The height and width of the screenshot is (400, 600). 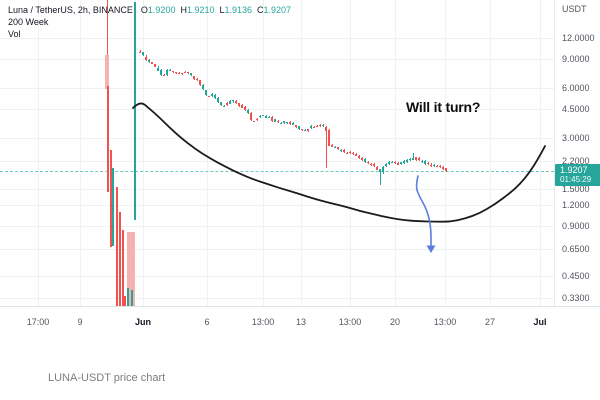 I want to click on price-tick-label: 12.0000, so click(x=578, y=38).